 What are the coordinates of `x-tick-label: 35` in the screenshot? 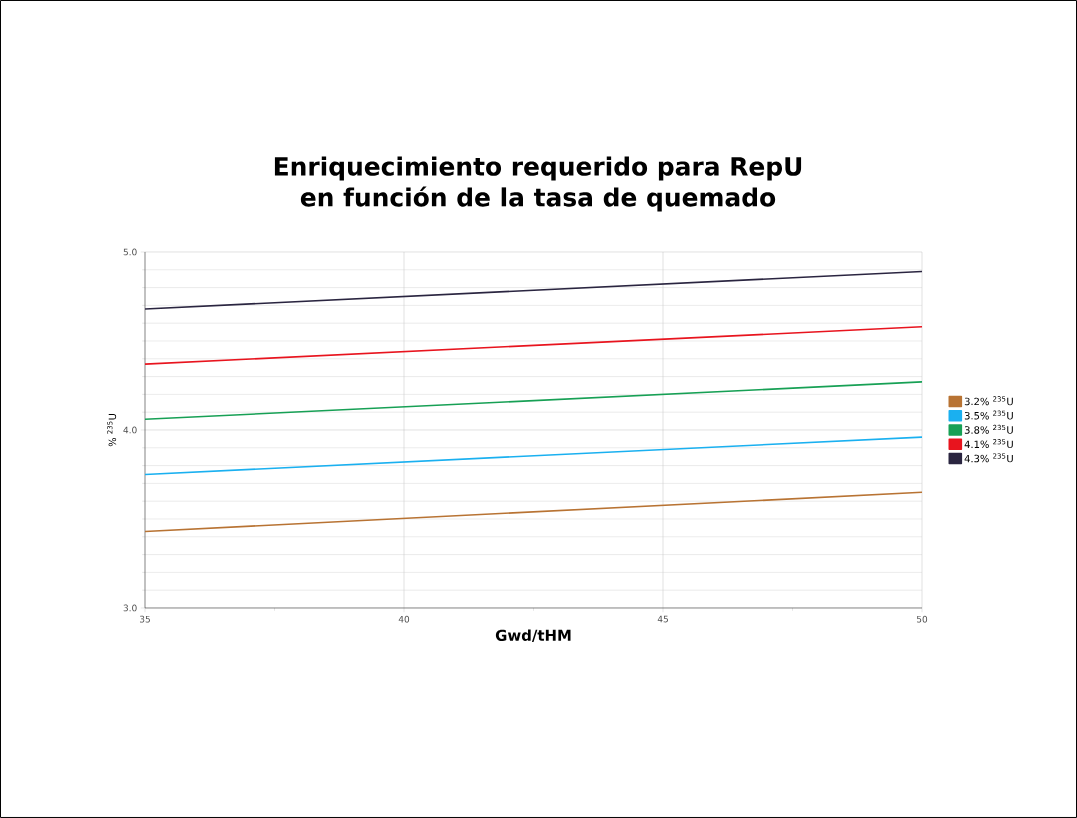 It's located at (144, 619).